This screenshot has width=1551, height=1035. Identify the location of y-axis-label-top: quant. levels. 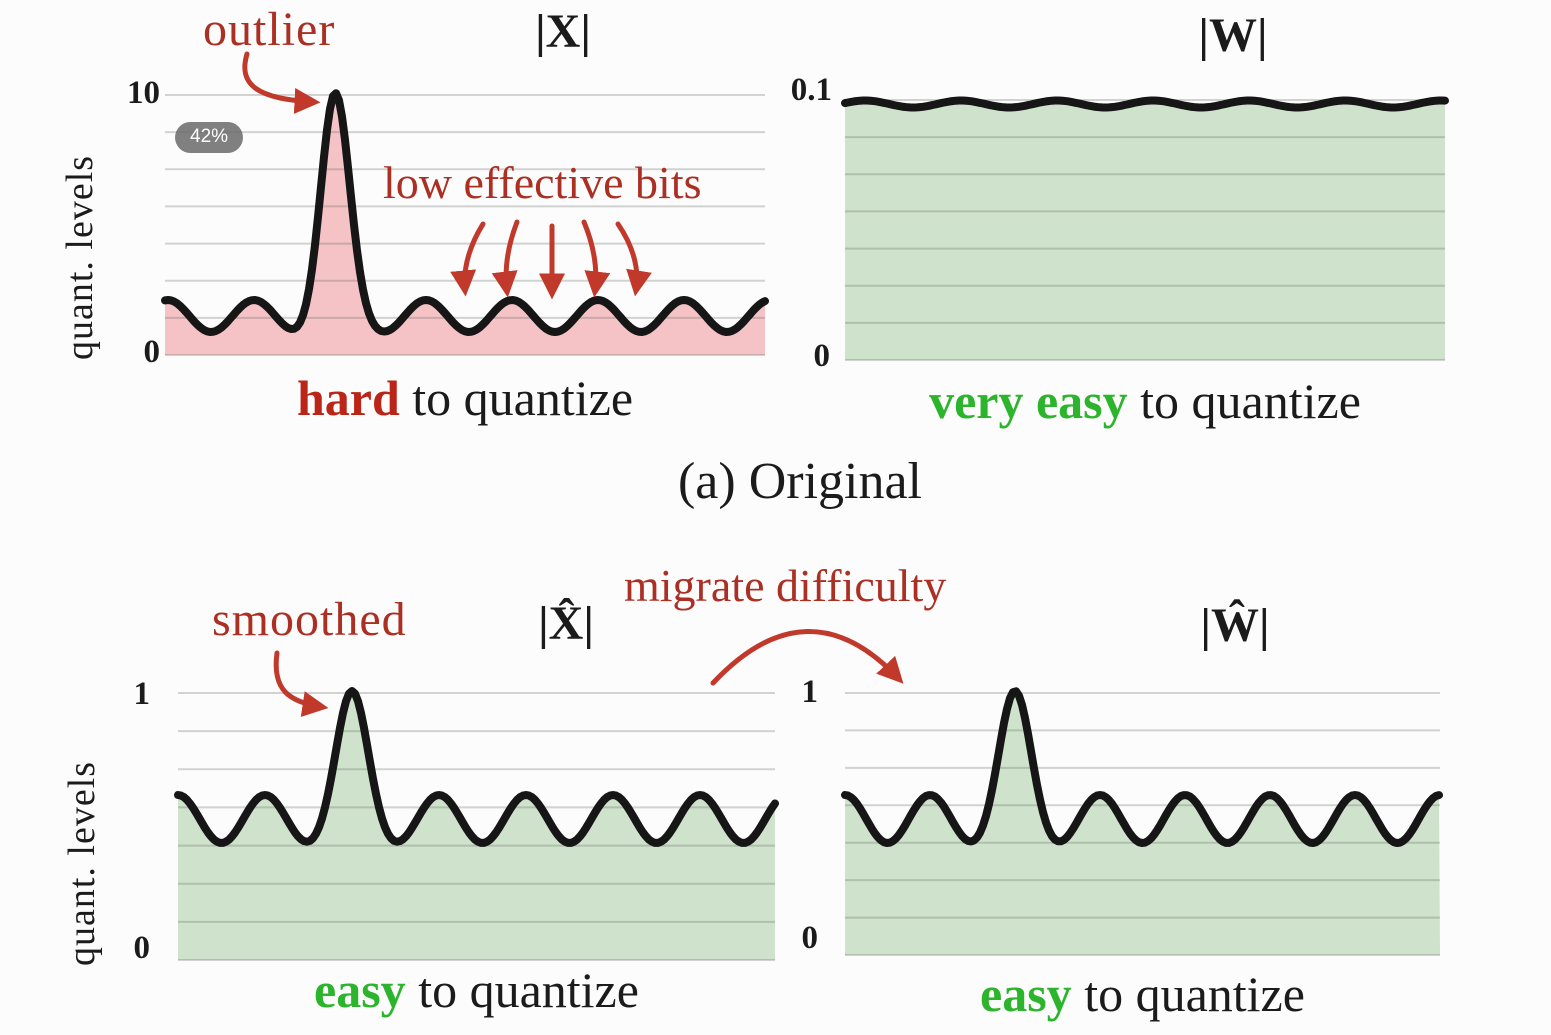
(80, 257).